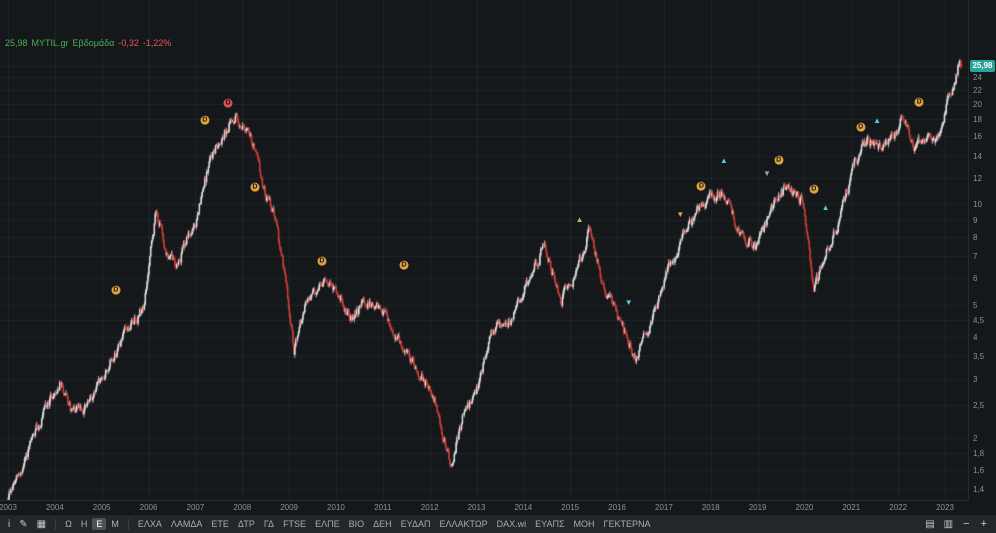  Describe the element at coordinates (979, 357) in the screenshot. I see `price-axis-label: 3,5` at that location.